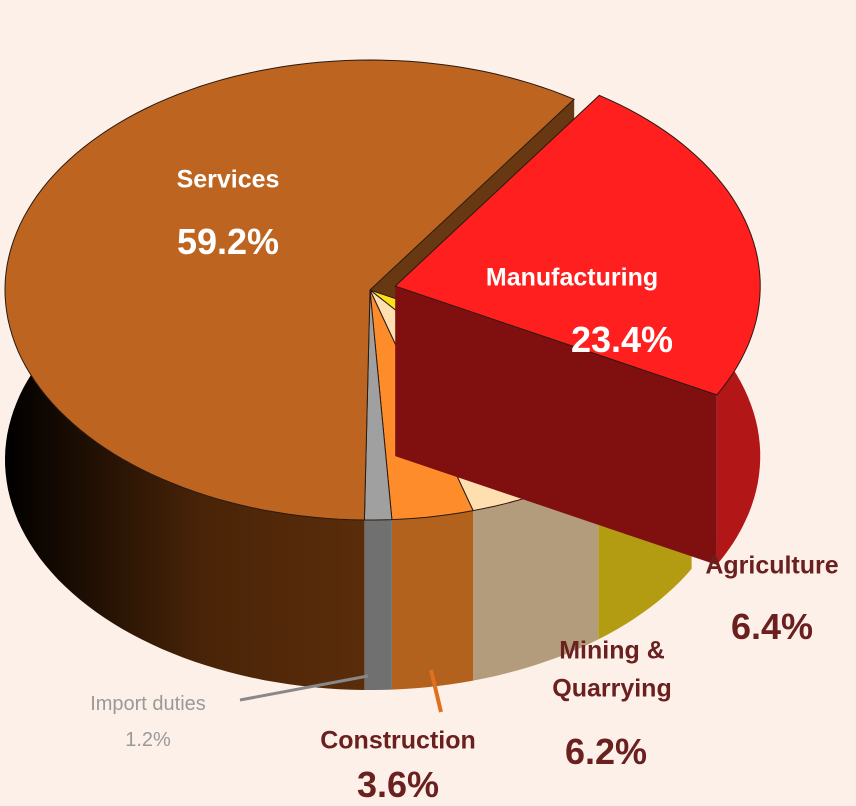  Describe the element at coordinates (622, 339) in the screenshot. I see `slice-value: 23.4%` at that location.